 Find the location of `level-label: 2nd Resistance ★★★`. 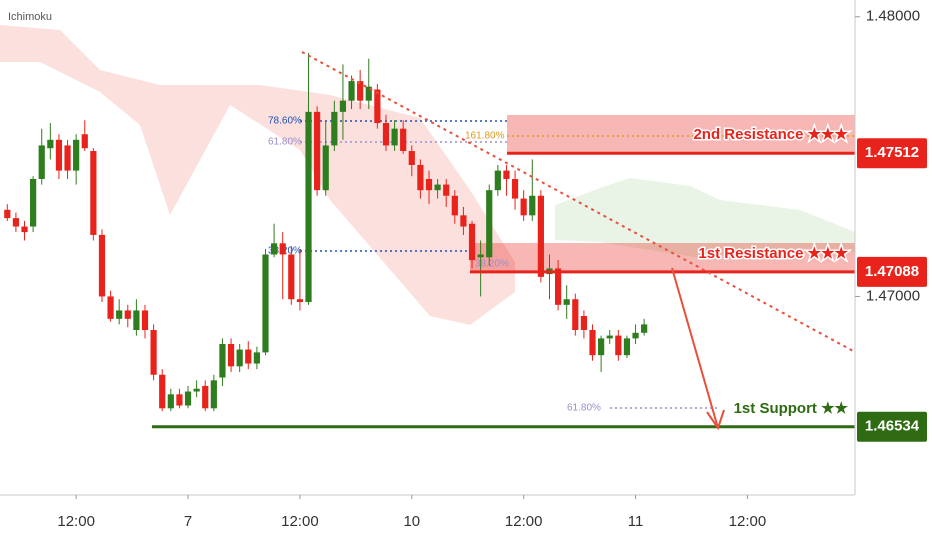

level-label: 2nd Resistance ★★★ is located at coordinates (770, 134).